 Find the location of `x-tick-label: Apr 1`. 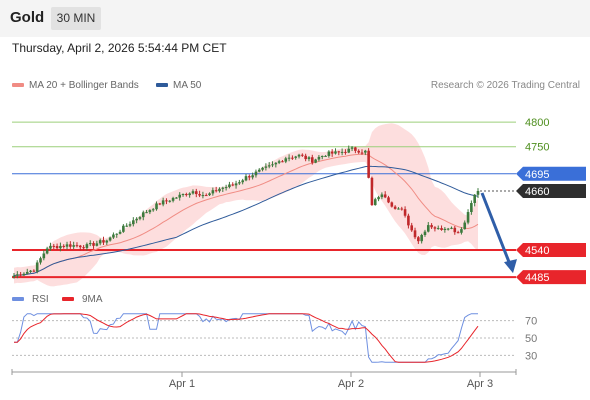

x-tick-label: Apr 1 is located at coordinates (182, 384).